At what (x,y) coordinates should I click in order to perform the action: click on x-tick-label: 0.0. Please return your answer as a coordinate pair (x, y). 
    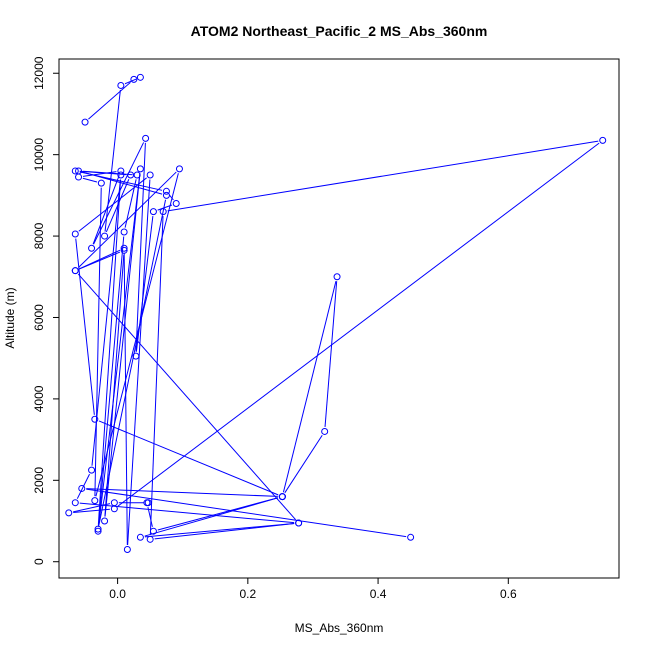
    Looking at the image, I should click on (117, 594).